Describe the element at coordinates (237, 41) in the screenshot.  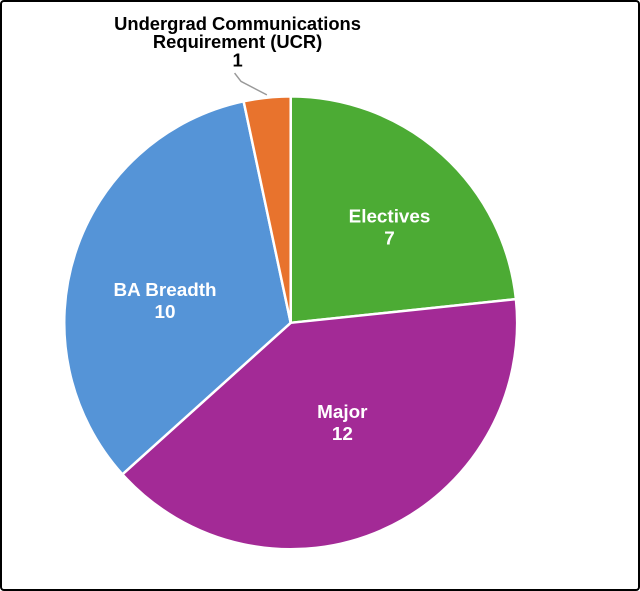
I see `slice-label-ucr-line2: Requirement (UCR)` at that location.